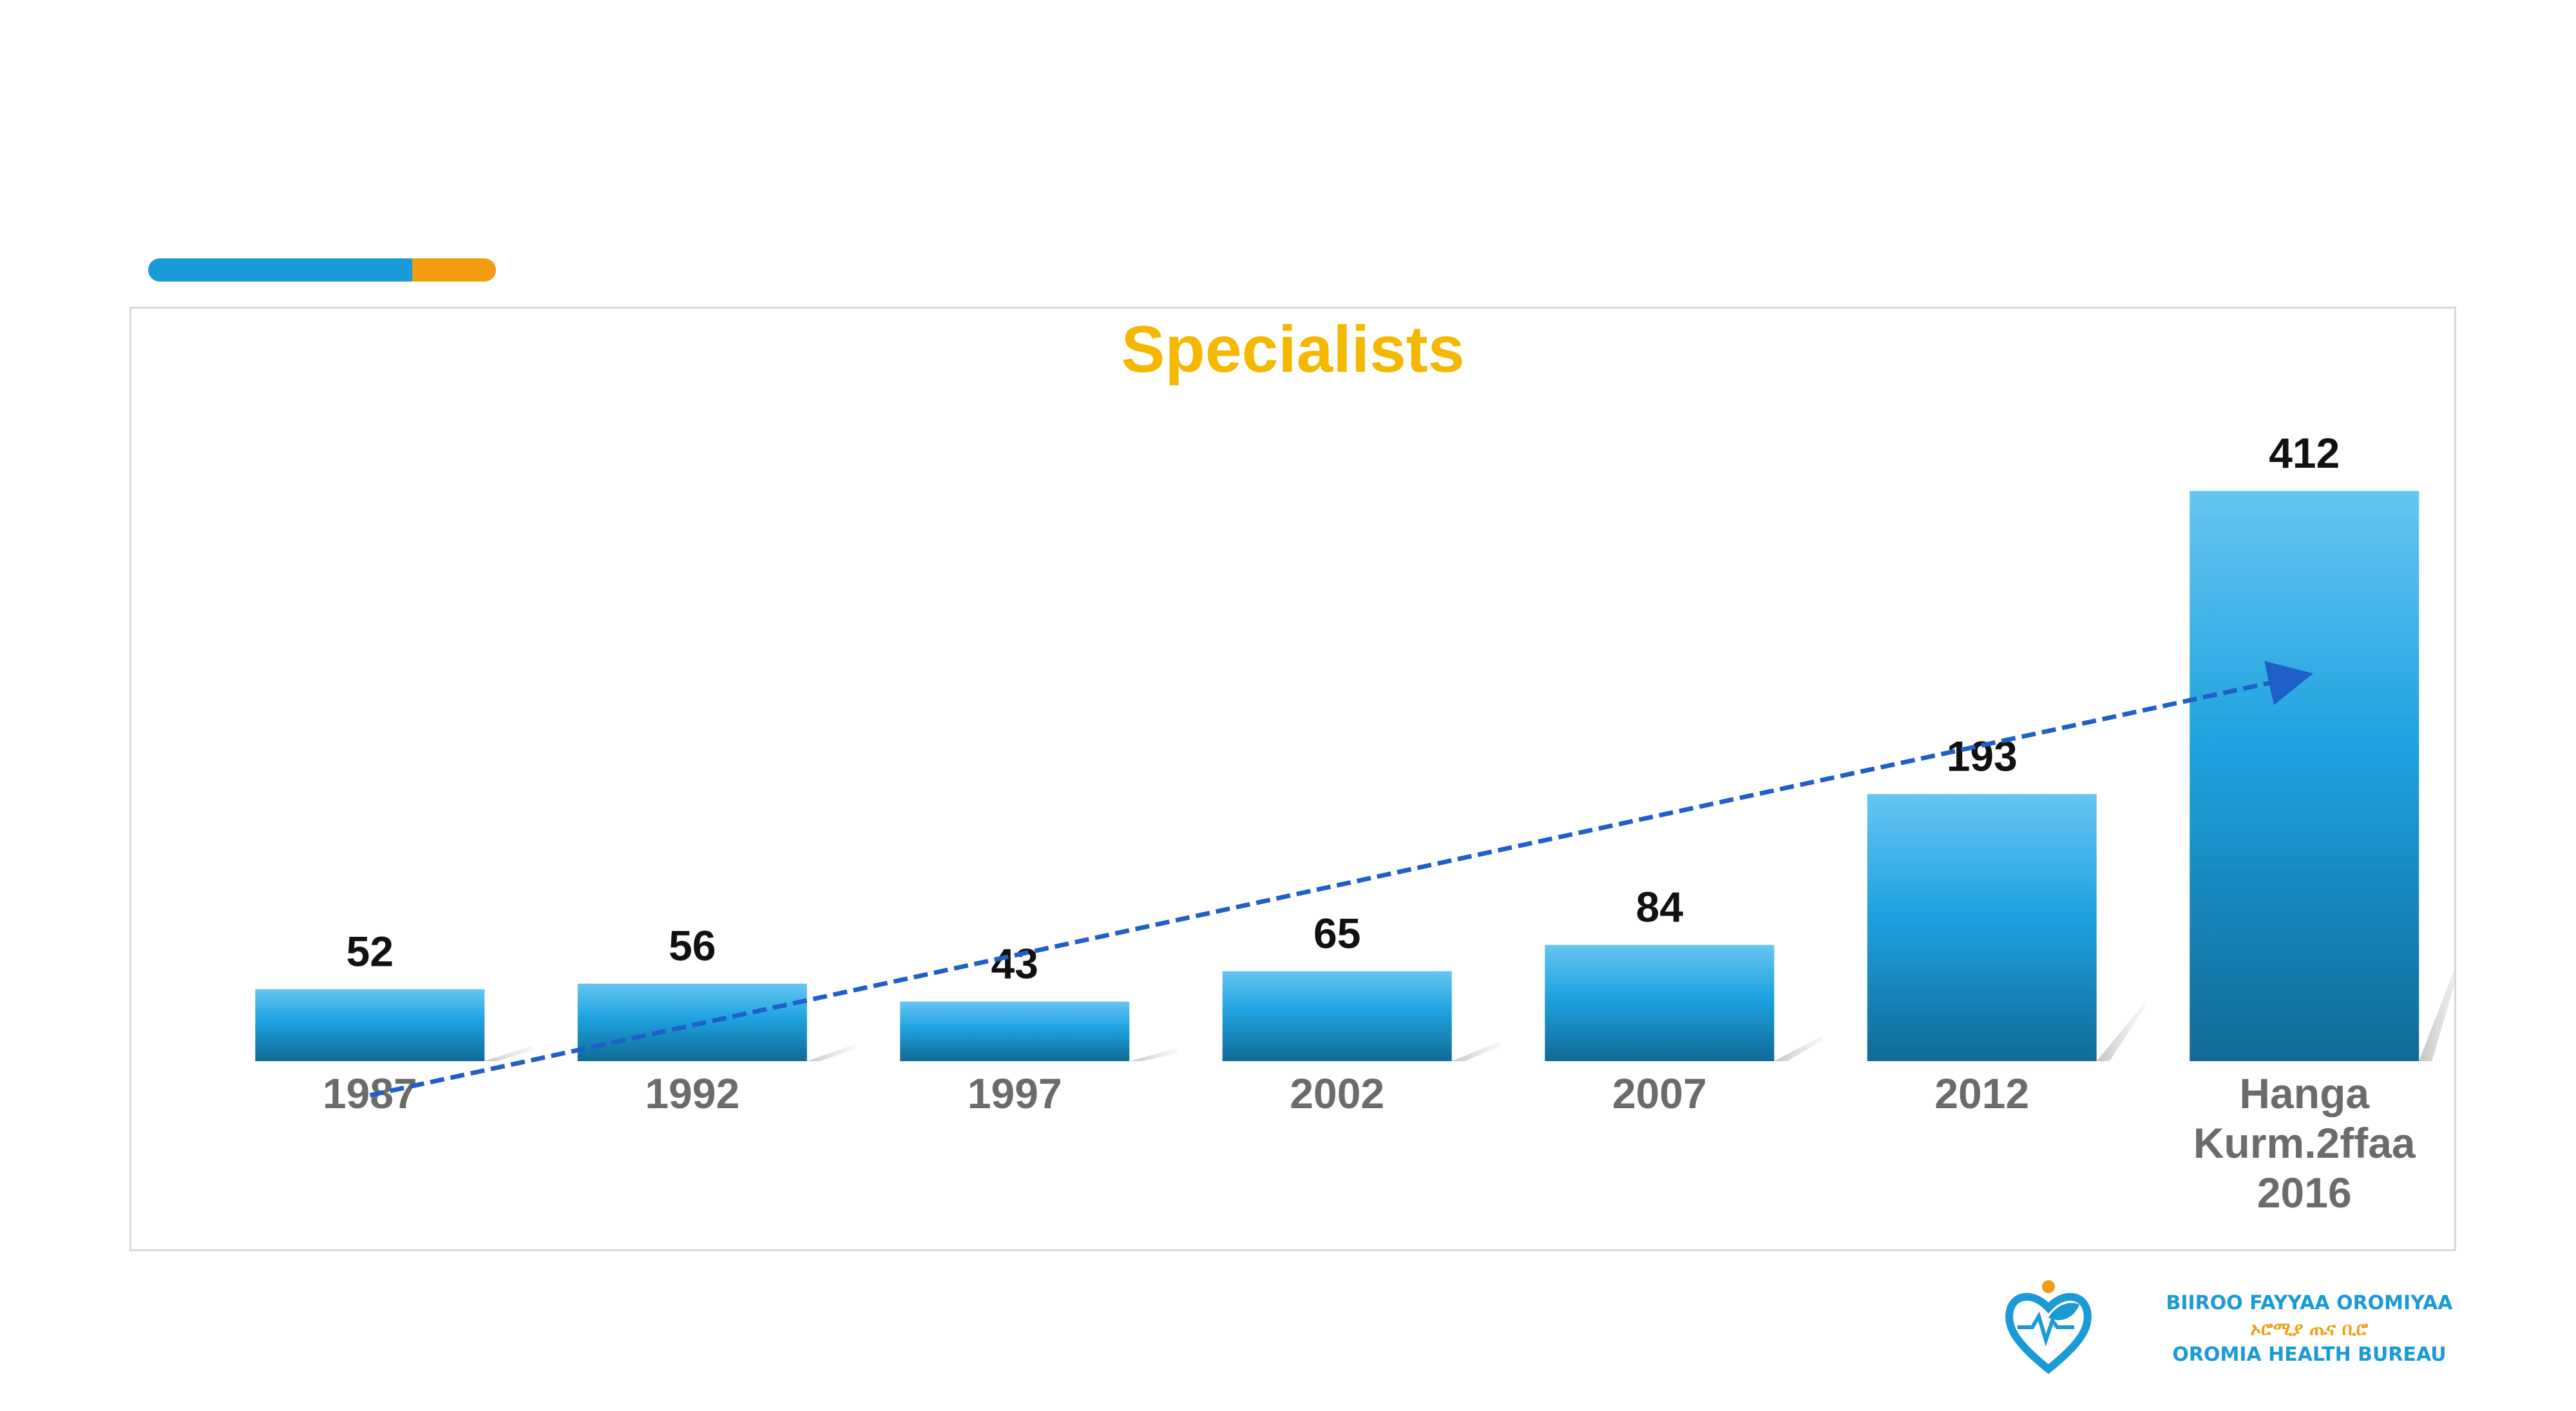 The height and width of the screenshot is (1411, 2576). I want to click on category-label: 2012, so click(1981, 1093).